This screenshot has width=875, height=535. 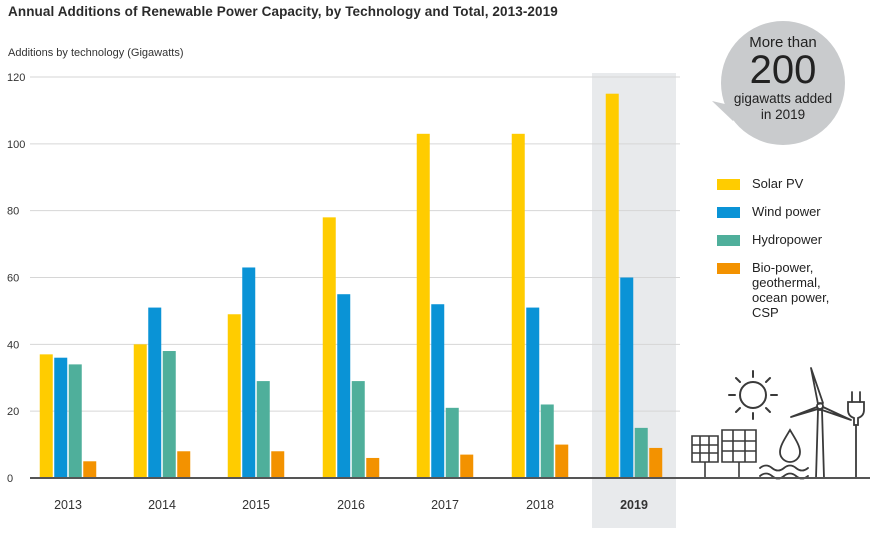 What do you see at coordinates (13, 279) in the screenshot?
I see `y-tick-label: 60` at bounding box center [13, 279].